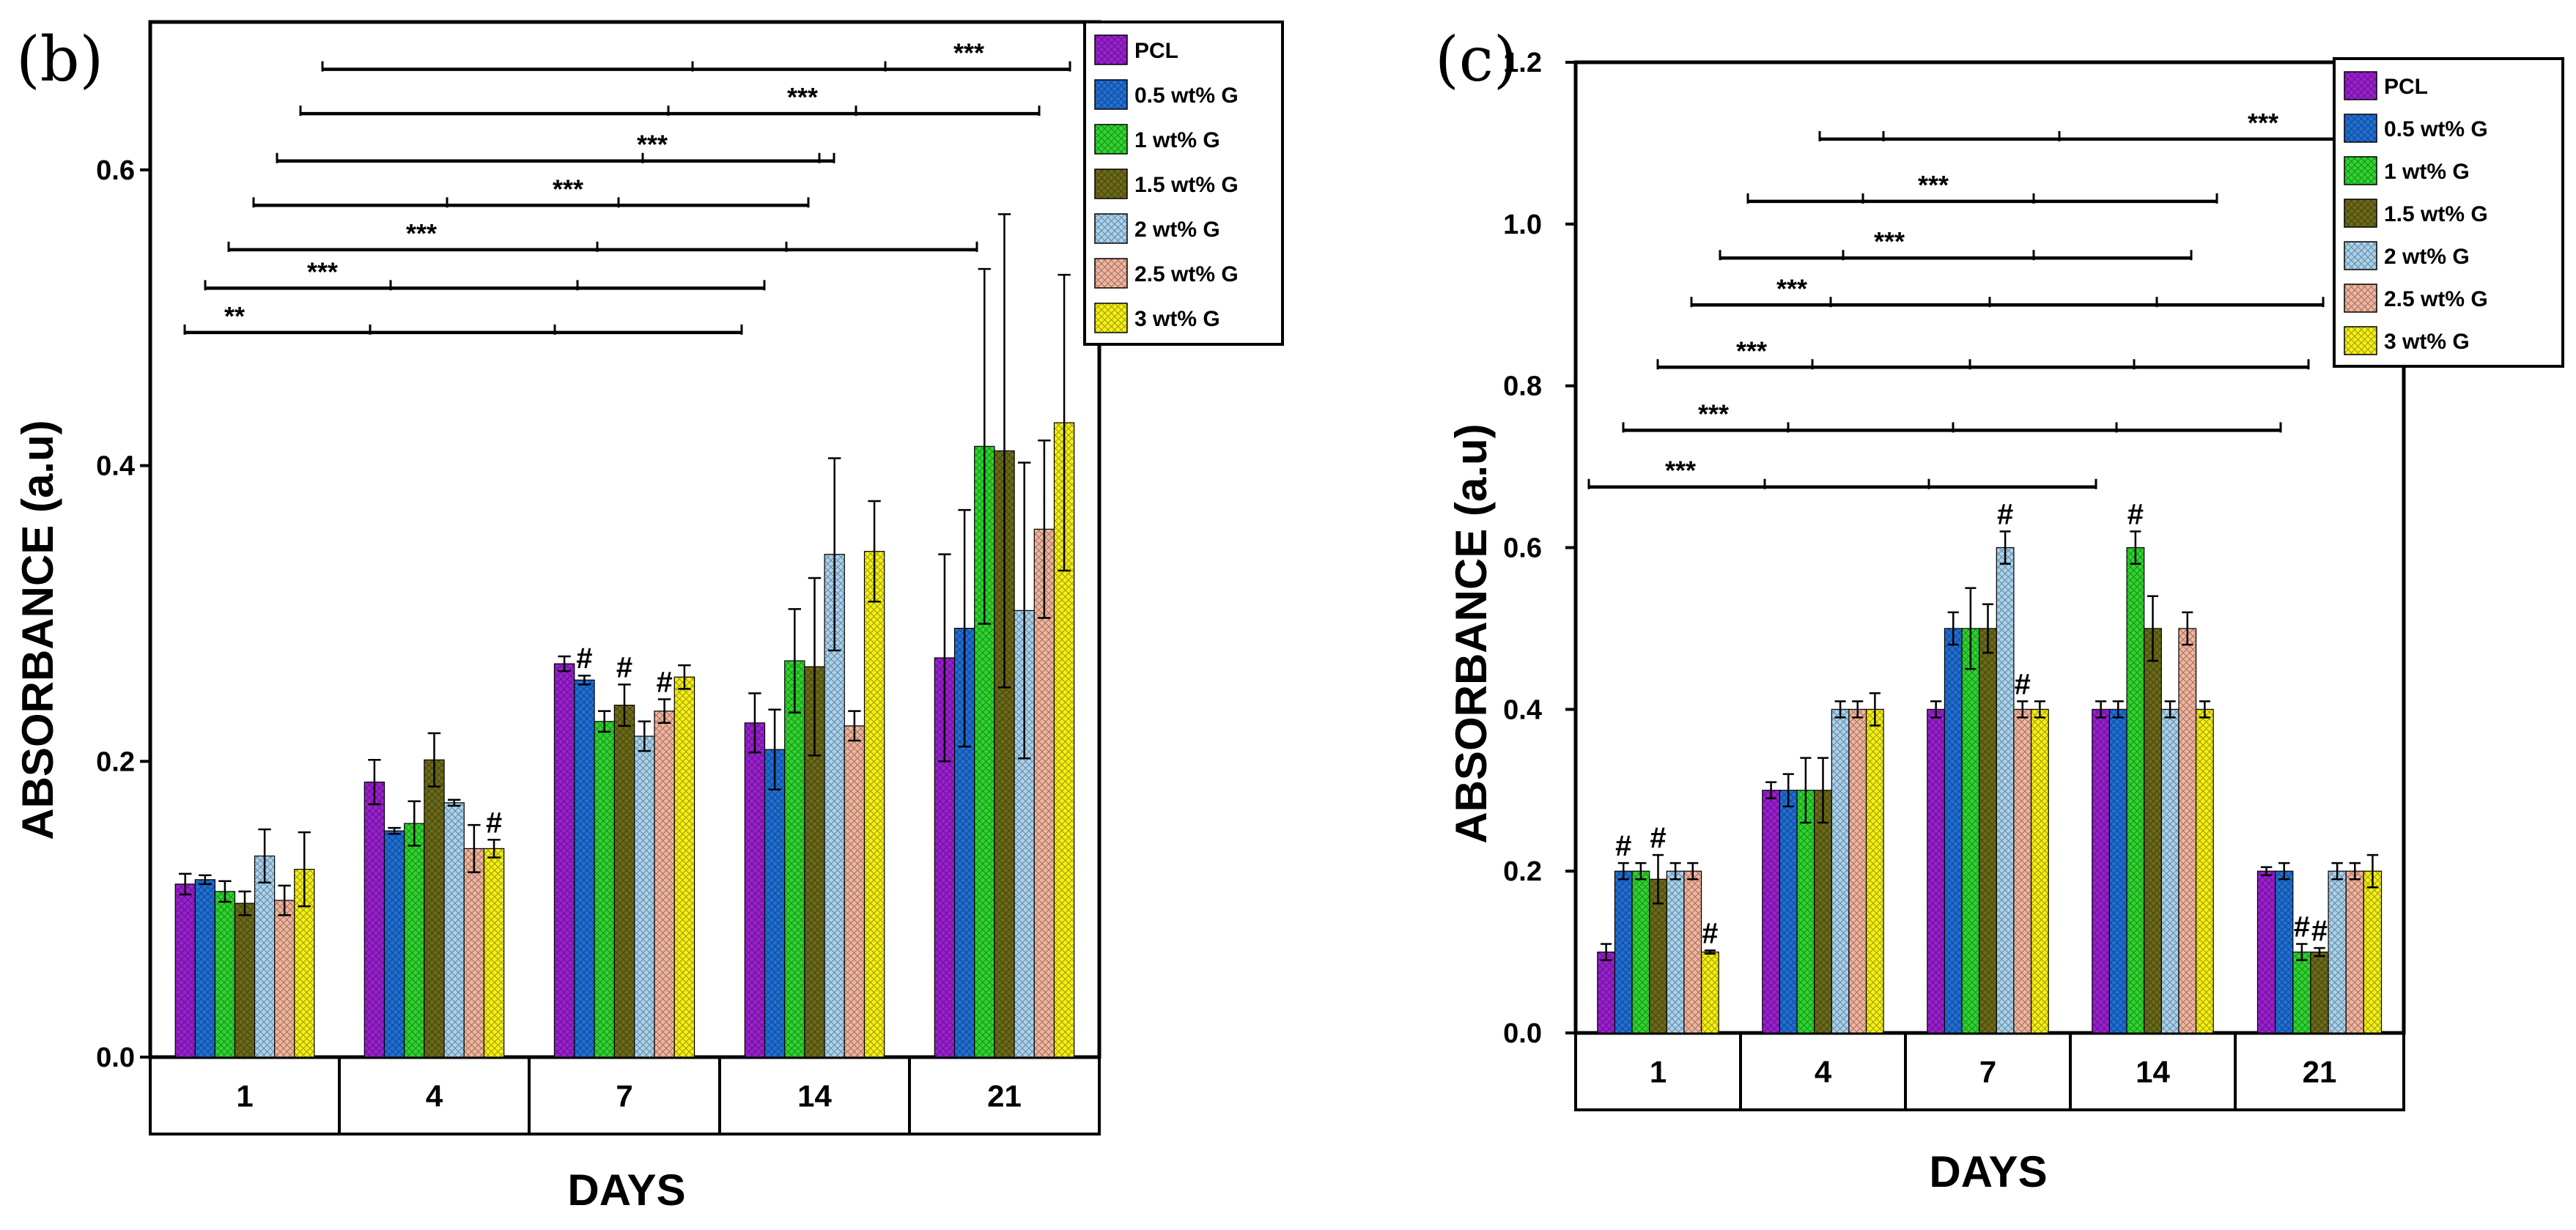  I want to click on panel-b-y-tick-label: 0.6, so click(116, 170).